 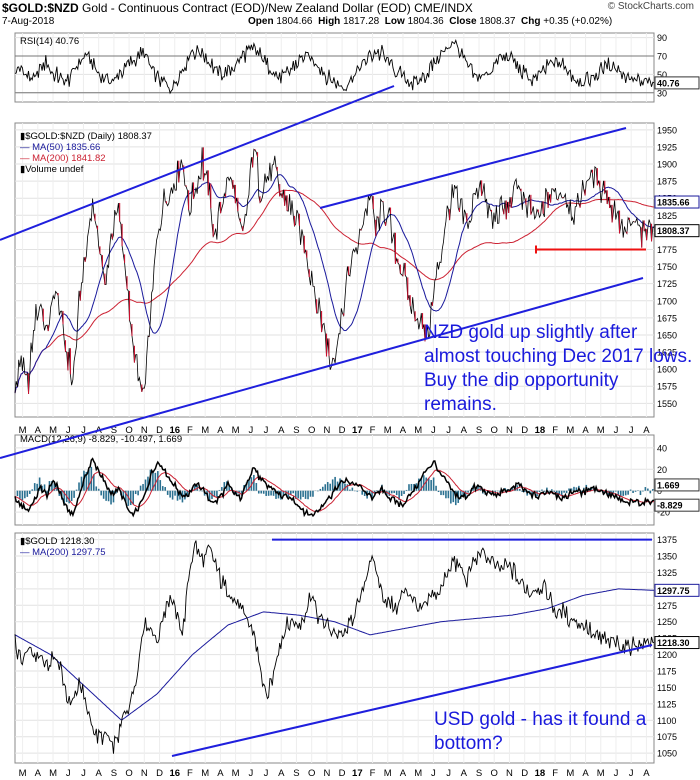 What do you see at coordinates (667, 301) in the screenshot?
I see `nzd-y-tick-label: 1700` at bounding box center [667, 301].